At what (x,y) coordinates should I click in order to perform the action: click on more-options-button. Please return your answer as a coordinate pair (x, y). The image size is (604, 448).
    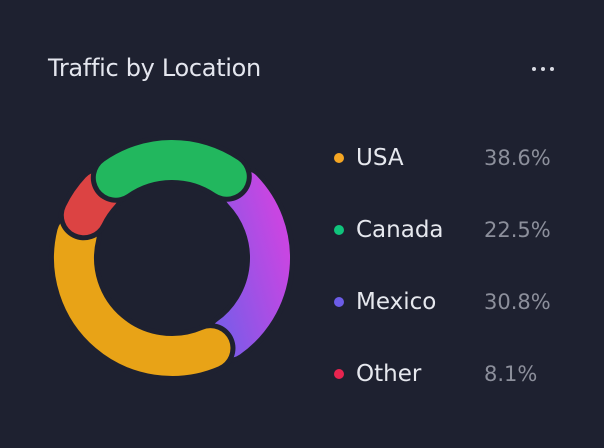
    Looking at the image, I should click on (543, 69).